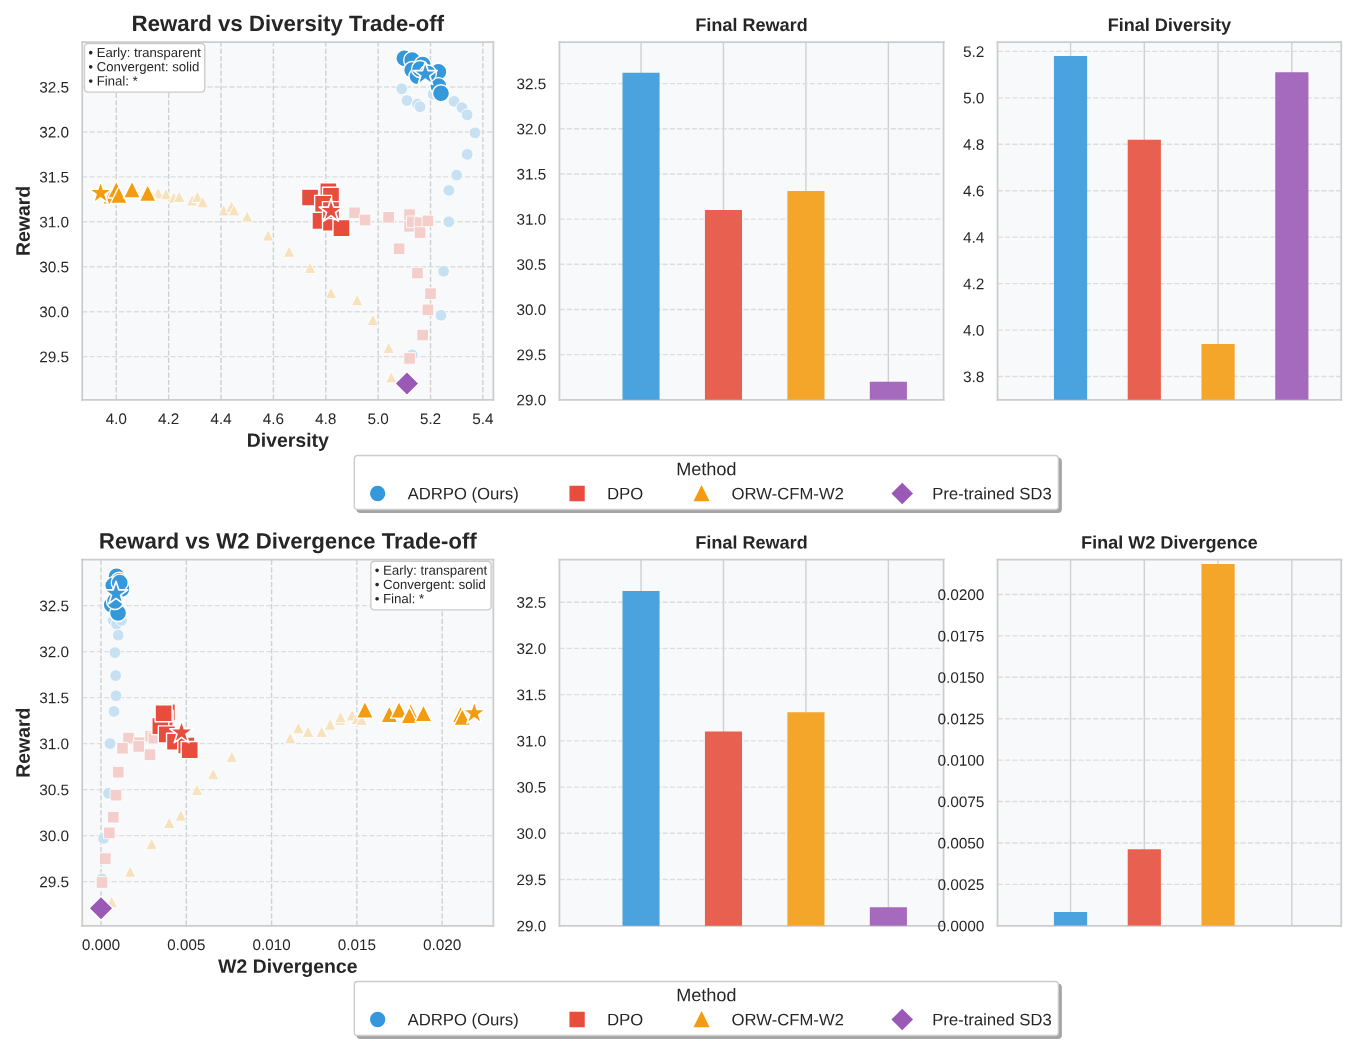 Image resolution: width=1348 pixels, height=1052 pixels. Describe the element at coordinates (961, 760) in the screenshot. I see `y-tick-label: 0.0100` at that location.